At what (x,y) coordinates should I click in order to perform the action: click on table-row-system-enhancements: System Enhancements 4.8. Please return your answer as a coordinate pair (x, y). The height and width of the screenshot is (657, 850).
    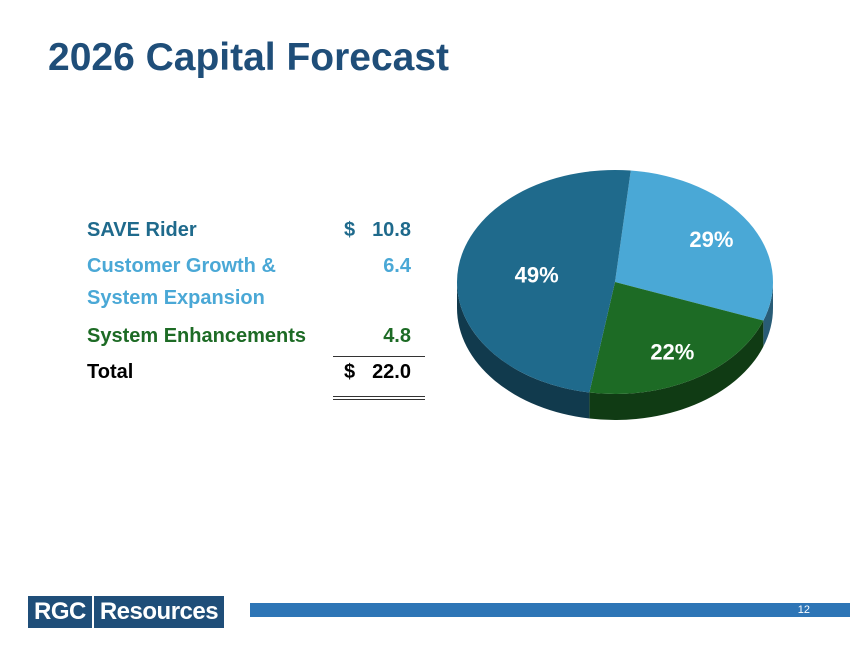
    Looking at the image, I should click on (257, 336).